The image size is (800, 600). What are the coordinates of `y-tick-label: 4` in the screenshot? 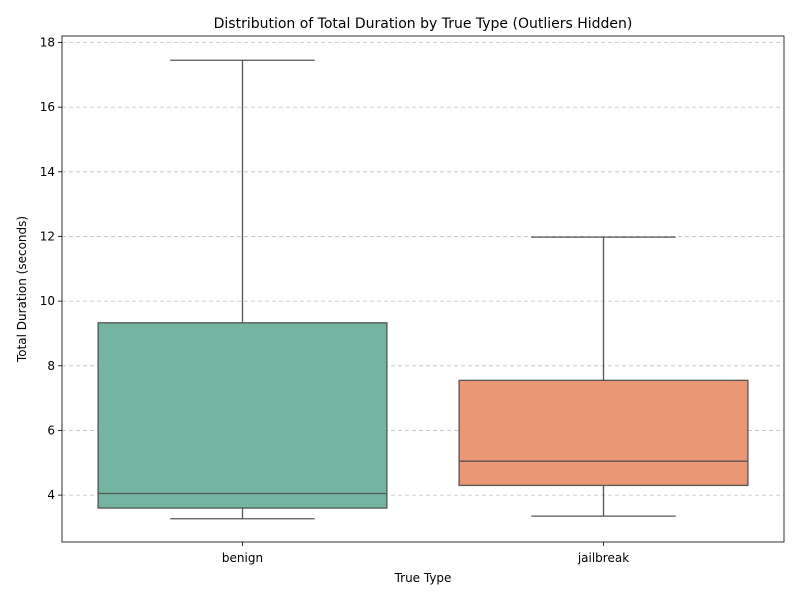 It's located at (51, 495).